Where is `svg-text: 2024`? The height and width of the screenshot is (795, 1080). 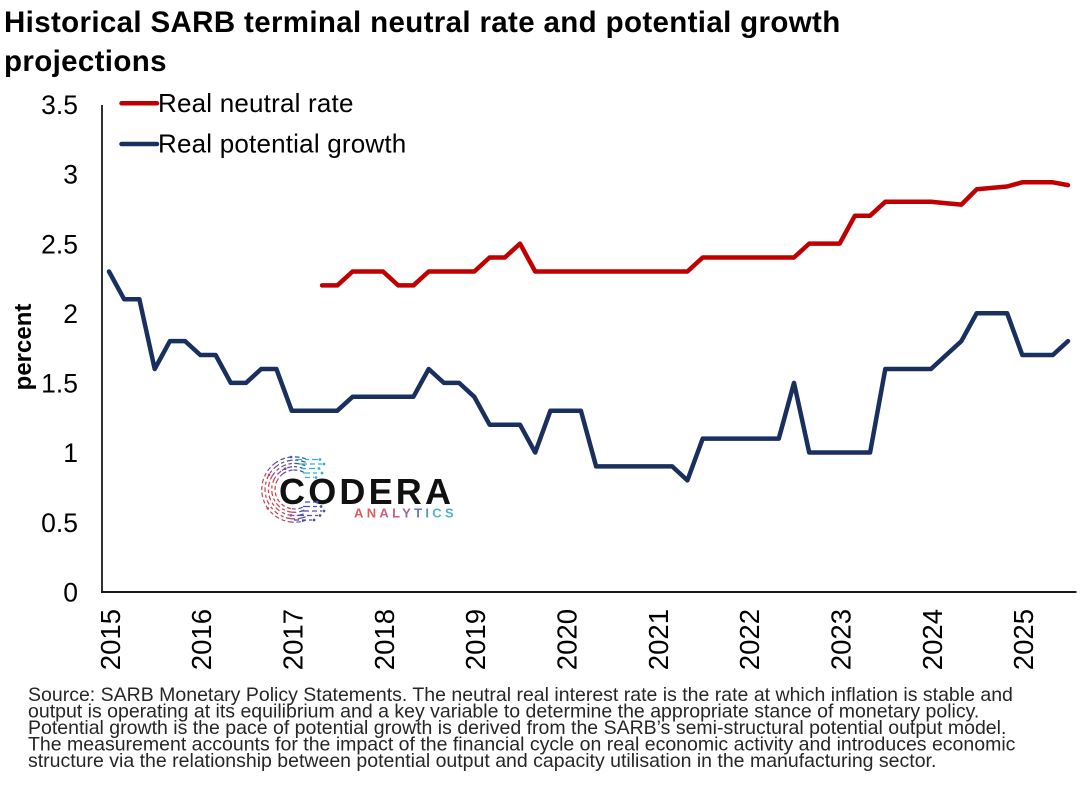 svg-text: 2024 is located at coordinates (932, 639).